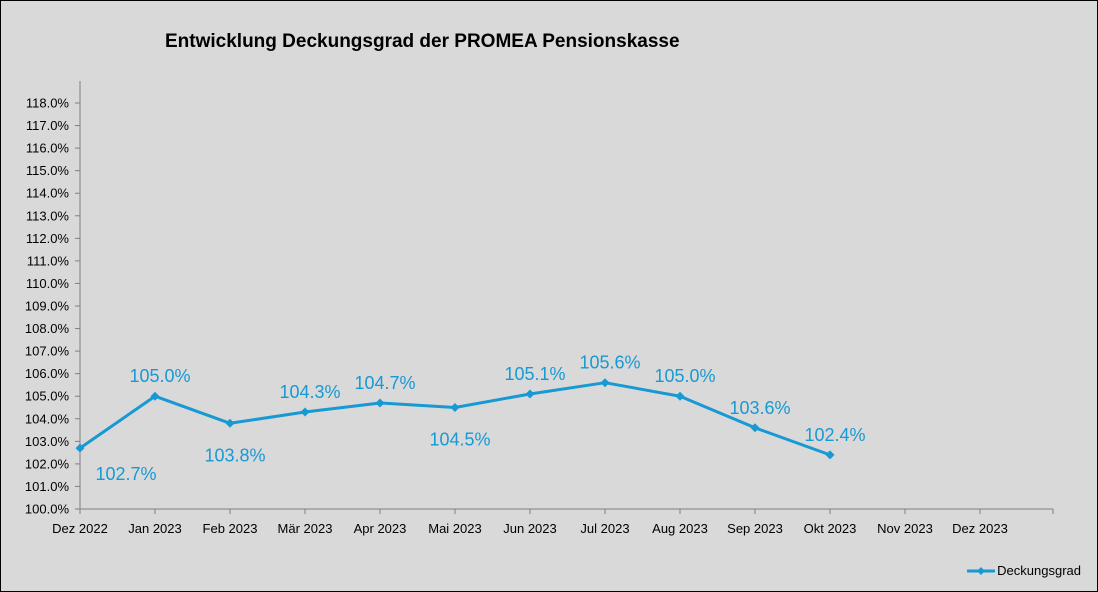  What do you see at coordinates (47, 509) in the screenshot?
I see `y-tick-label: 100.0%` at bounding box center [47, 509].